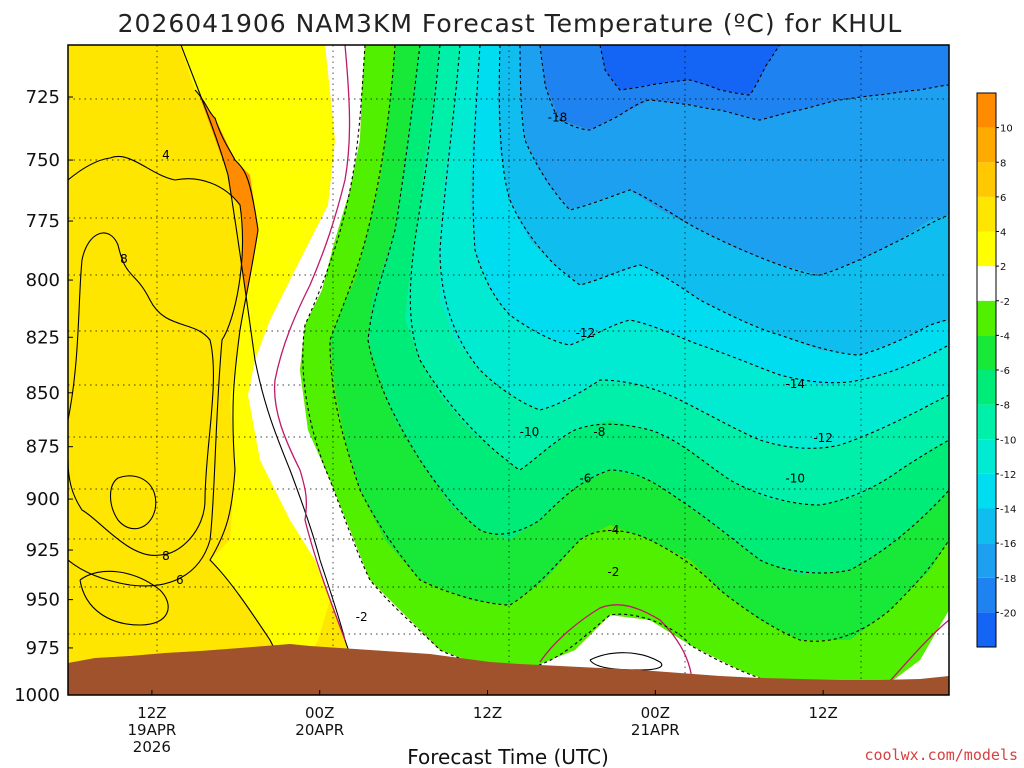 The width and height of the screenshot is (1024, 768). Describe the element at coordinates (1003, 198) in the screenshot. I see `colorbar-tick-label: 6` at that location.